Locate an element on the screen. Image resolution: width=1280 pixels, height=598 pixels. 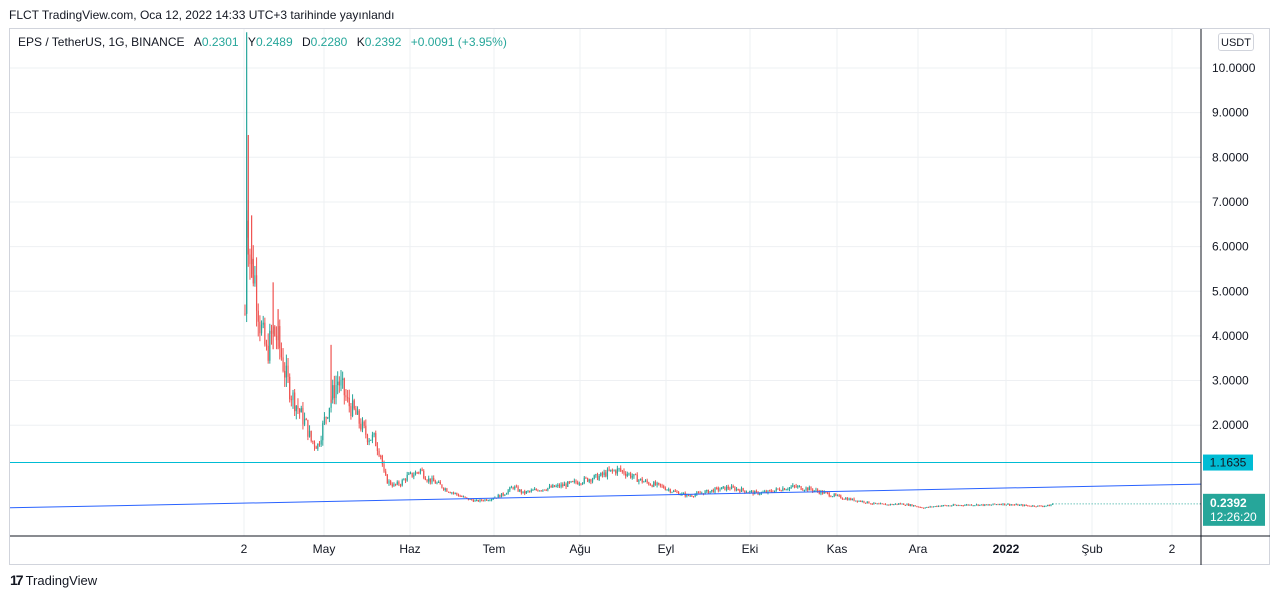
open-label: A is located at coordinates (197, 42).